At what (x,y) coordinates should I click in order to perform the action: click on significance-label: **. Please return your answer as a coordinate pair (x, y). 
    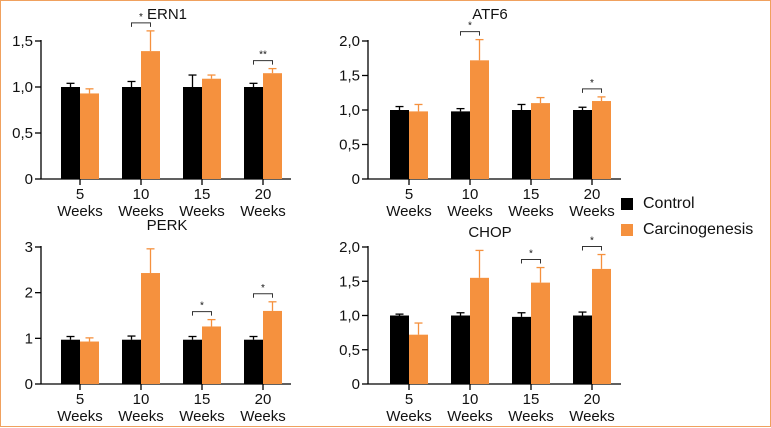
    Looking at the image, I should click on (263, 55).